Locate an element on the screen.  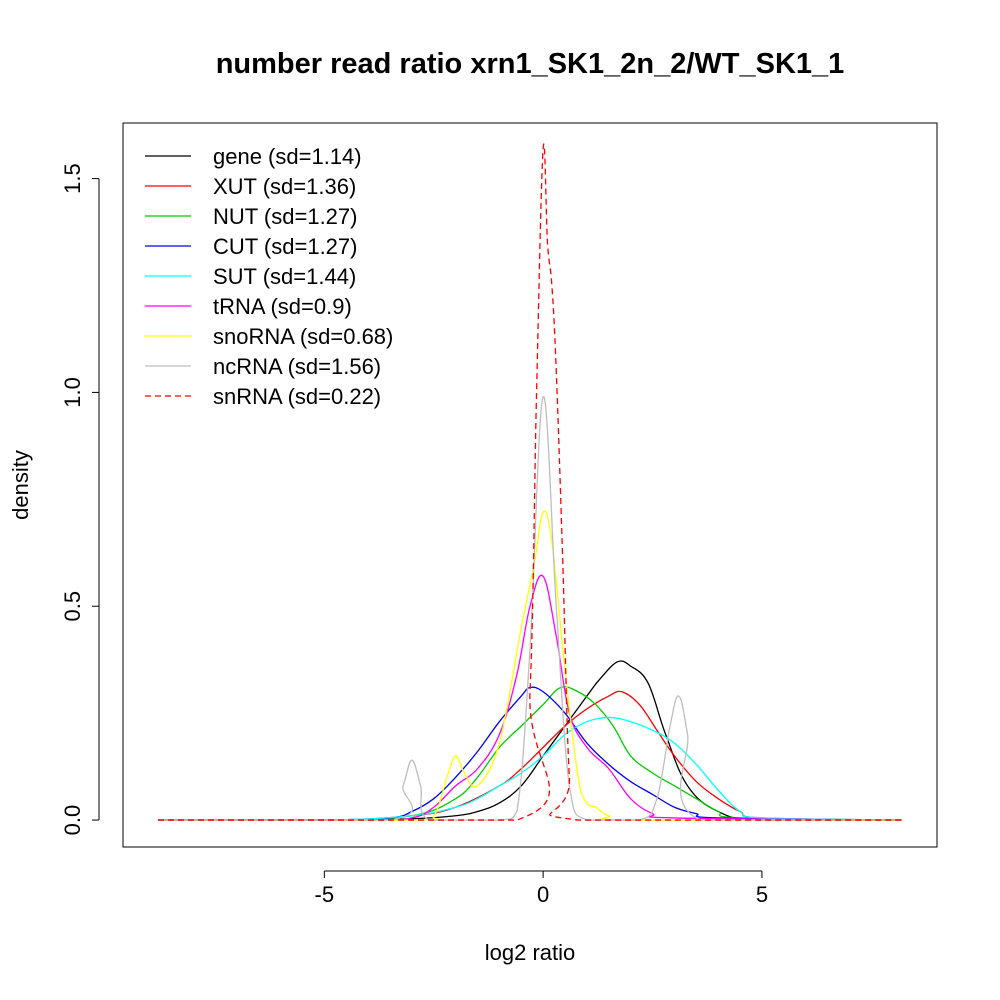
y-tick-label: 1.0 is located at coordinates (72, 392).